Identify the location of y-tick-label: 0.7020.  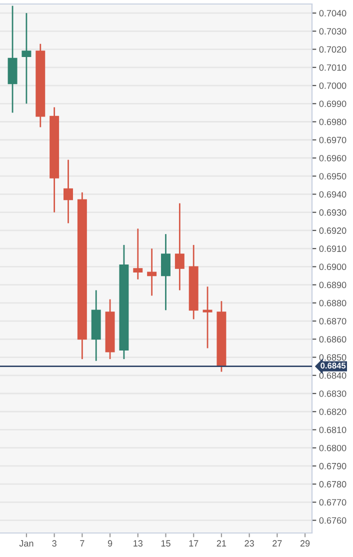
(332, 49).